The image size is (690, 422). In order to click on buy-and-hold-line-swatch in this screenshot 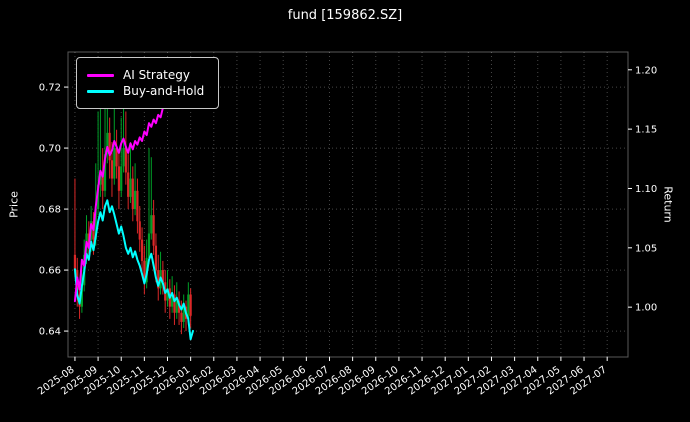, I will do `click(100, 91)`.